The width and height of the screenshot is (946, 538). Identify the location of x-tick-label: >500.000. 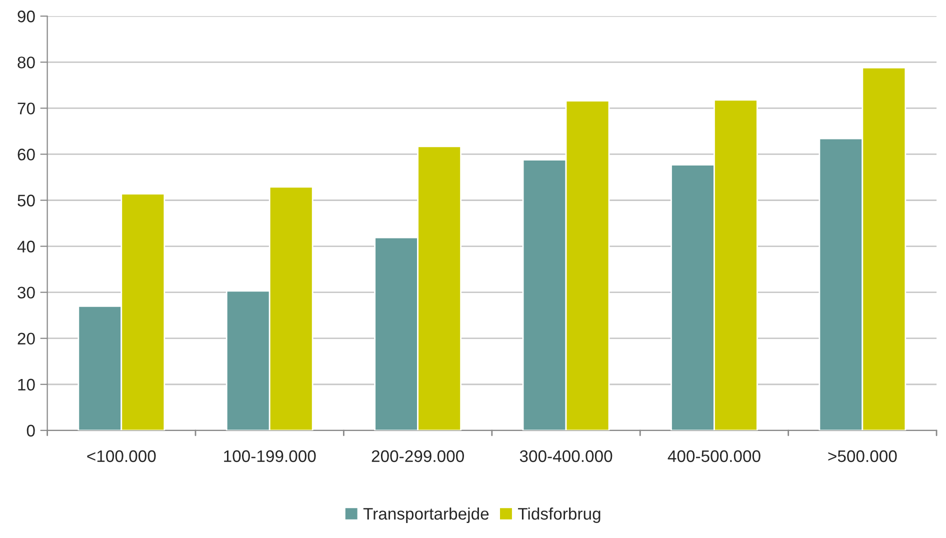
(862, 456).